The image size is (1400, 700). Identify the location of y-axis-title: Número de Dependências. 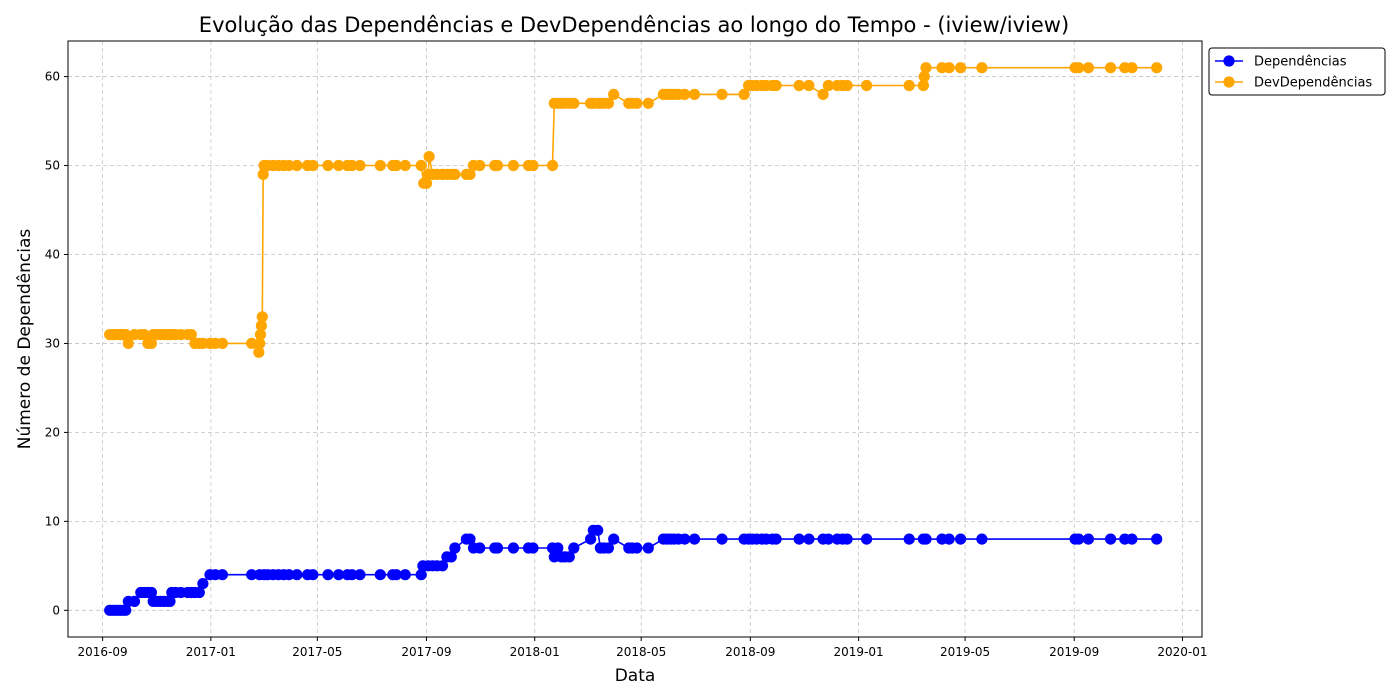
(25, 339).